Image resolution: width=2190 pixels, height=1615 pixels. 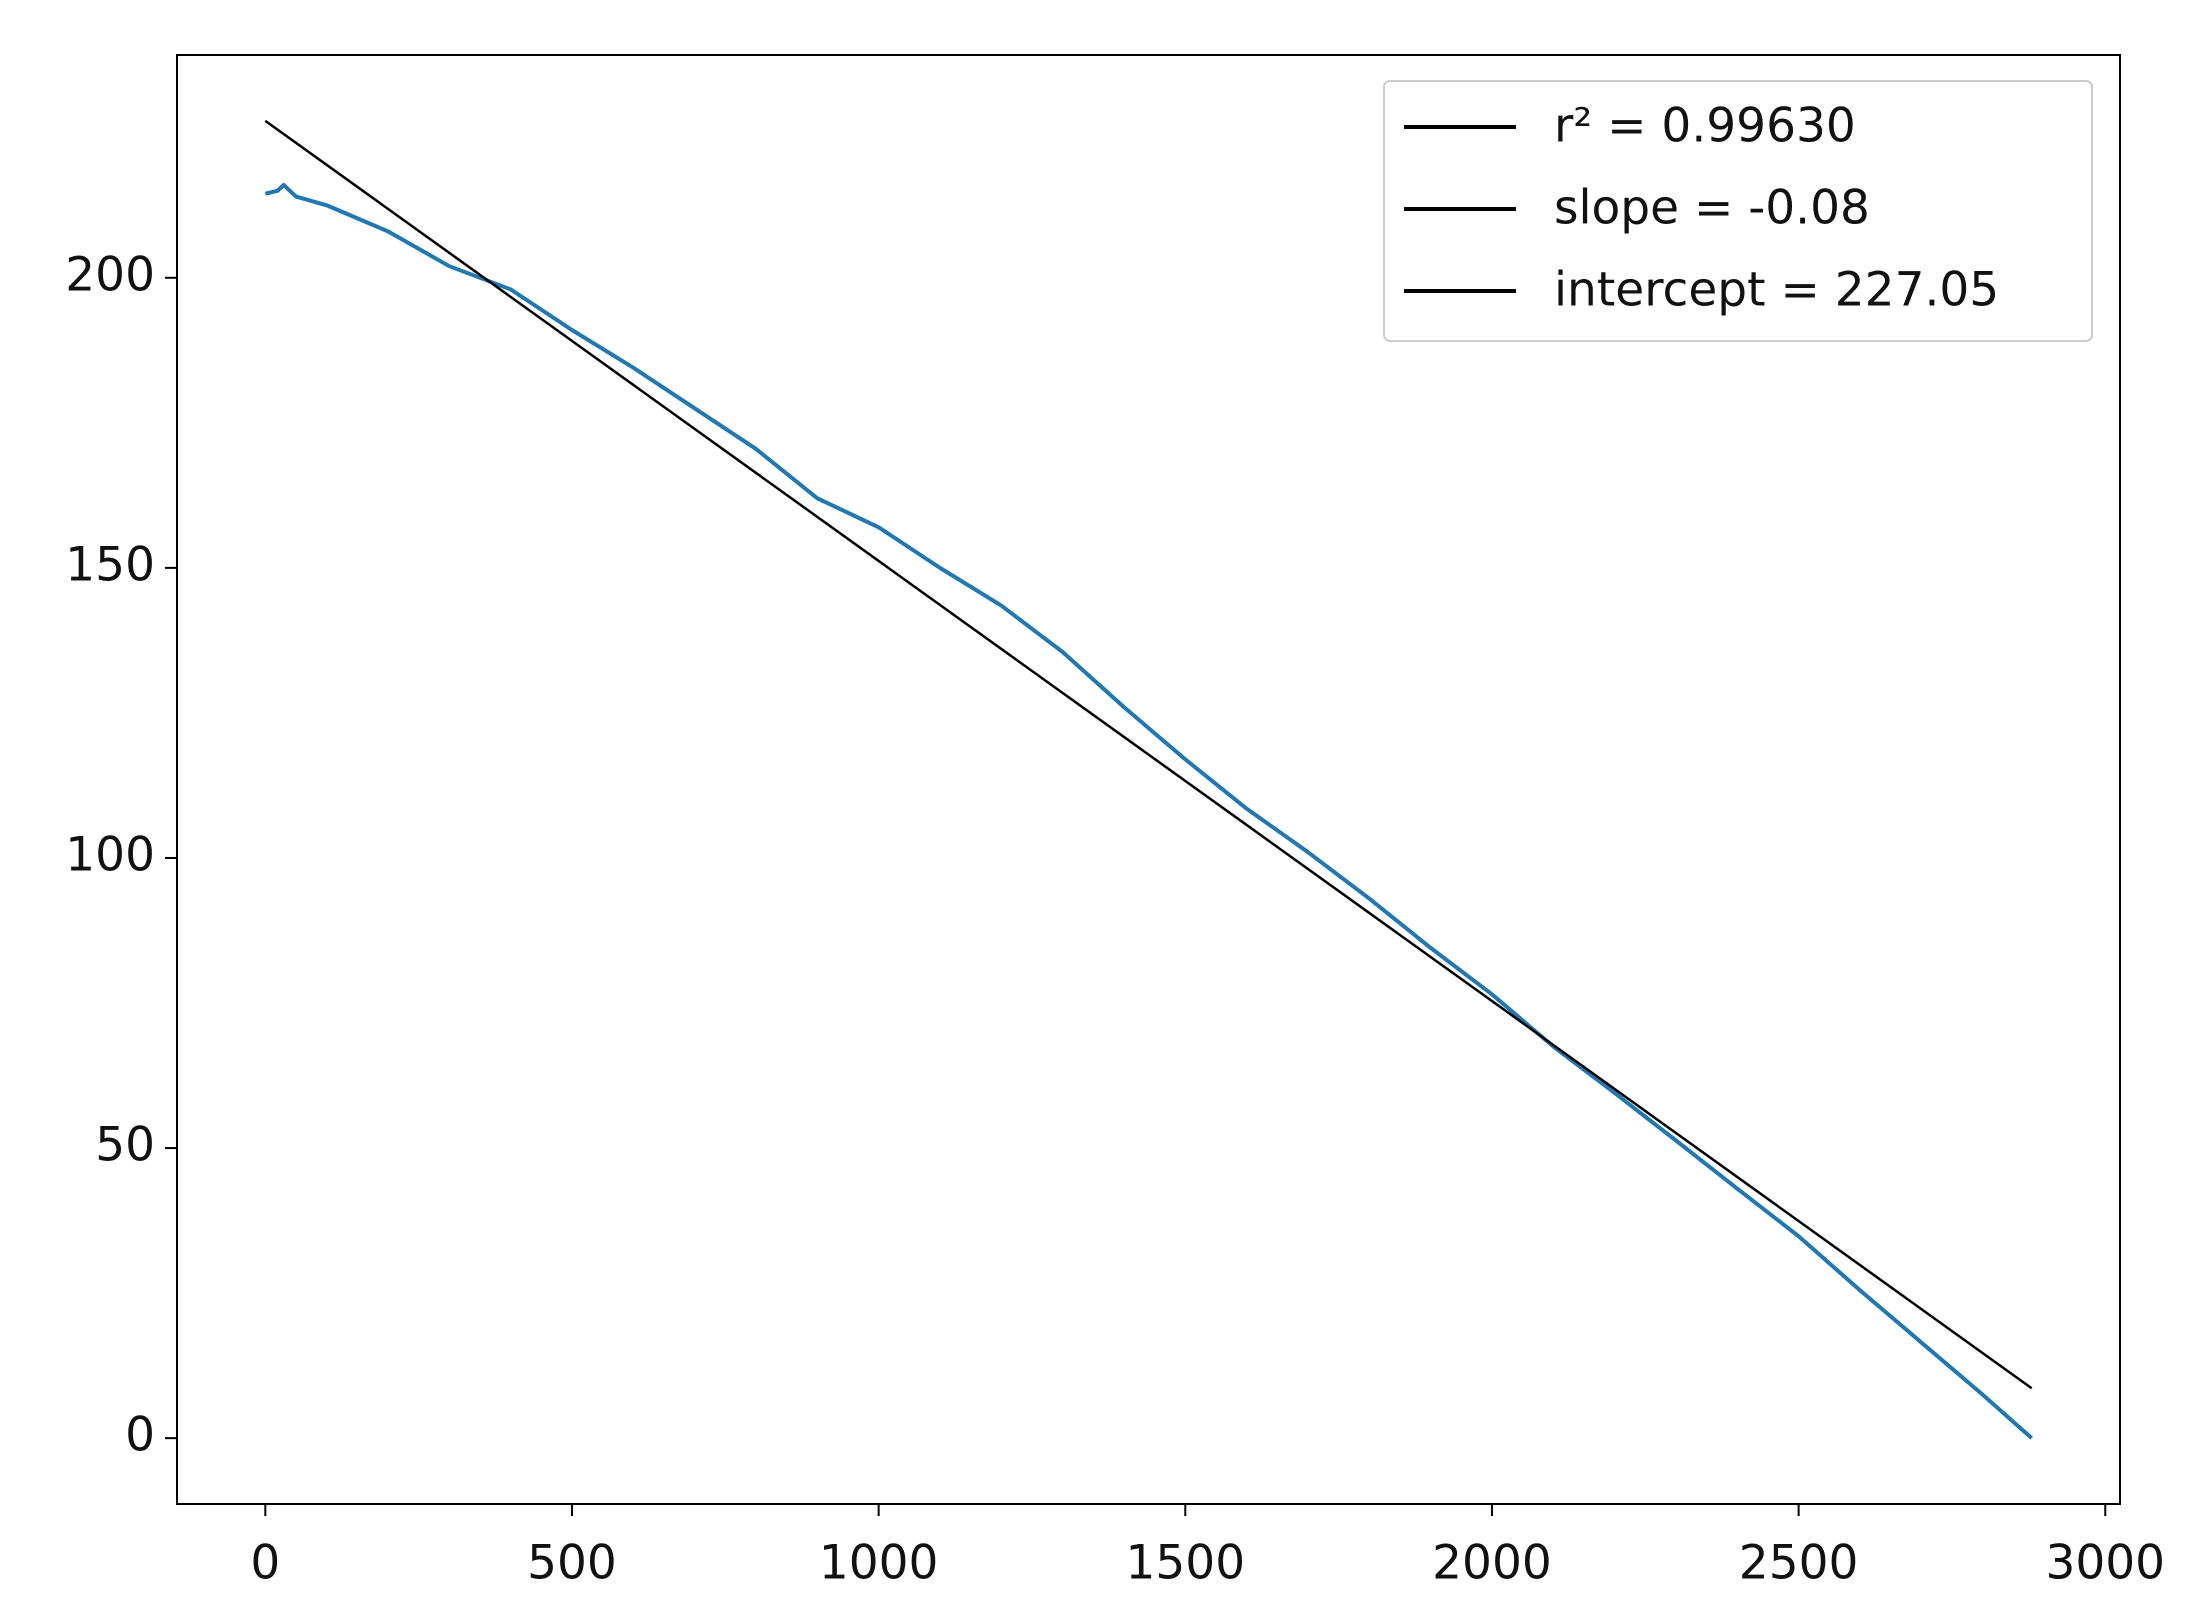 I want to click on legend-label: r² = 0.99630, so click(x=1705, y=126).